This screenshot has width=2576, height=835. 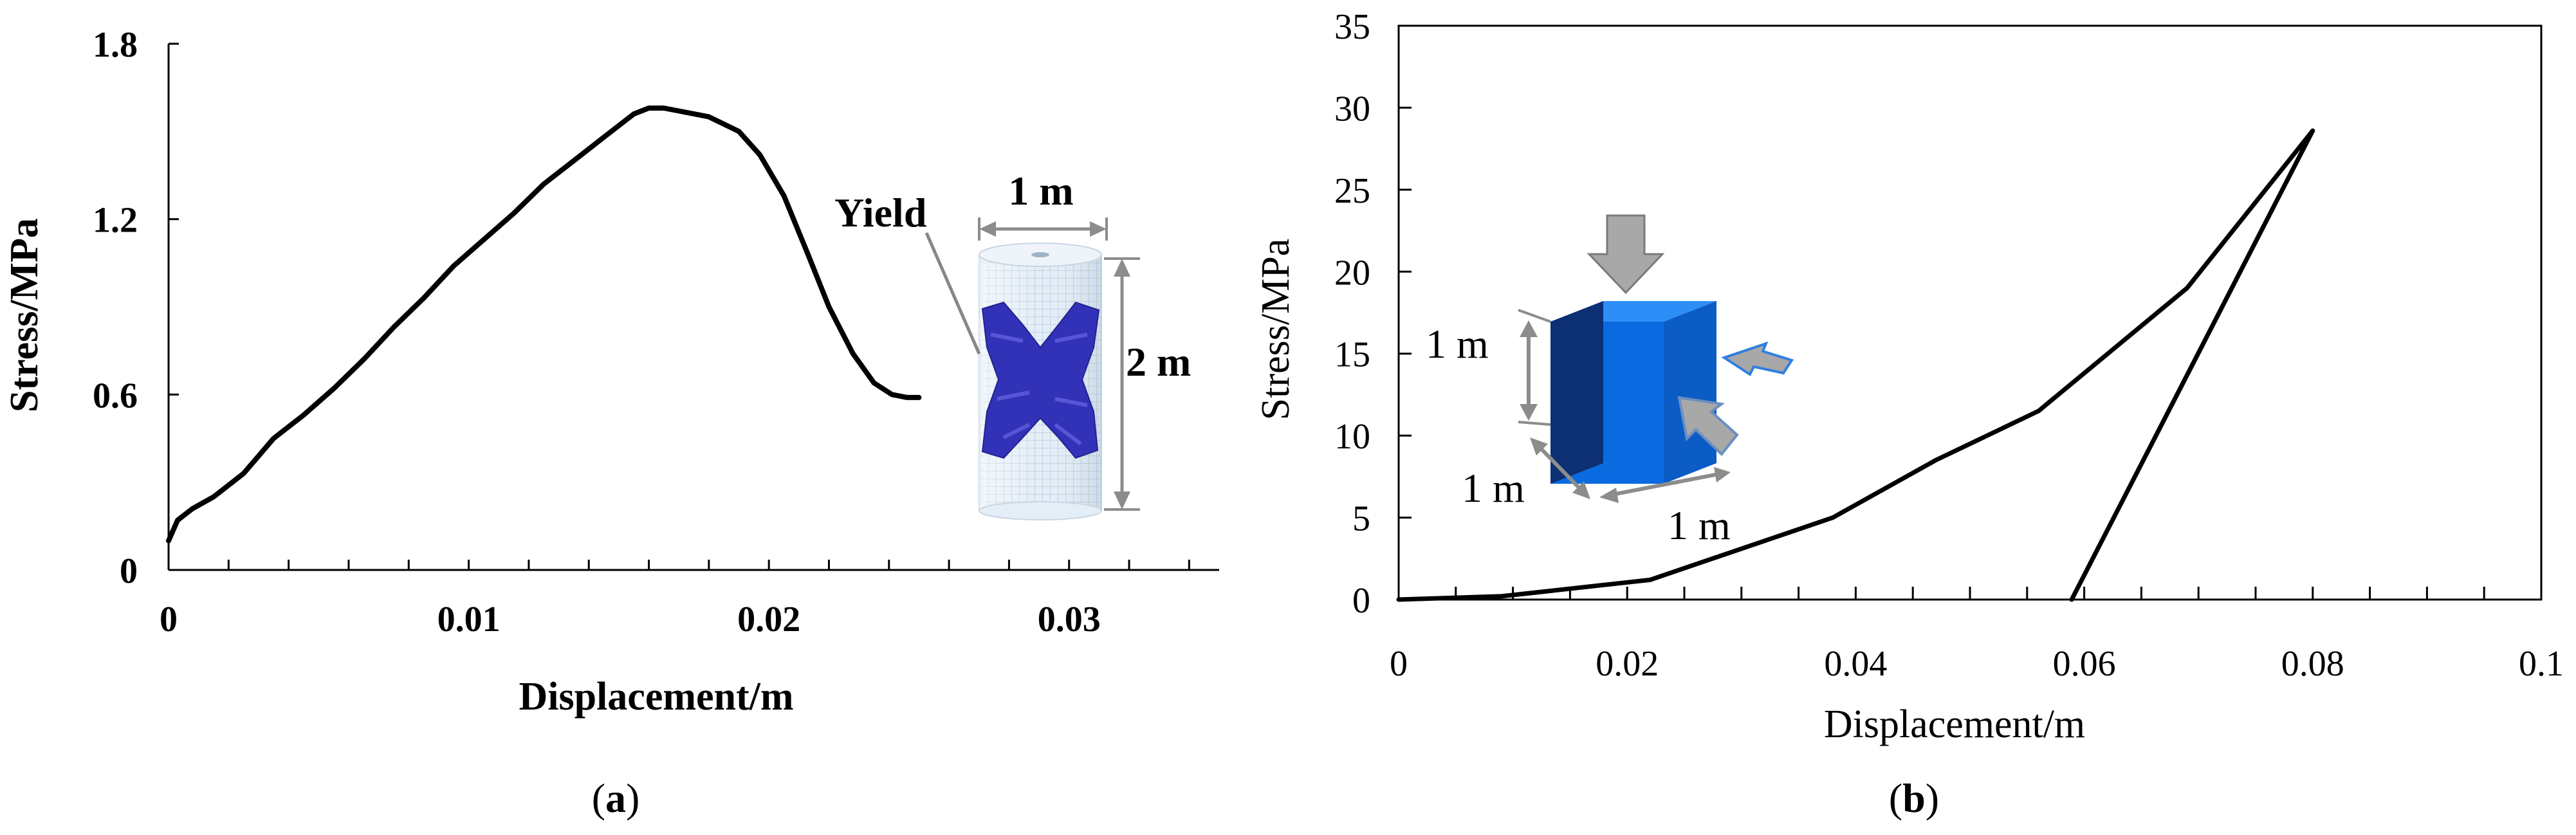 I want to click on y-tick-label: 0.6, so click(x=115, y=396).